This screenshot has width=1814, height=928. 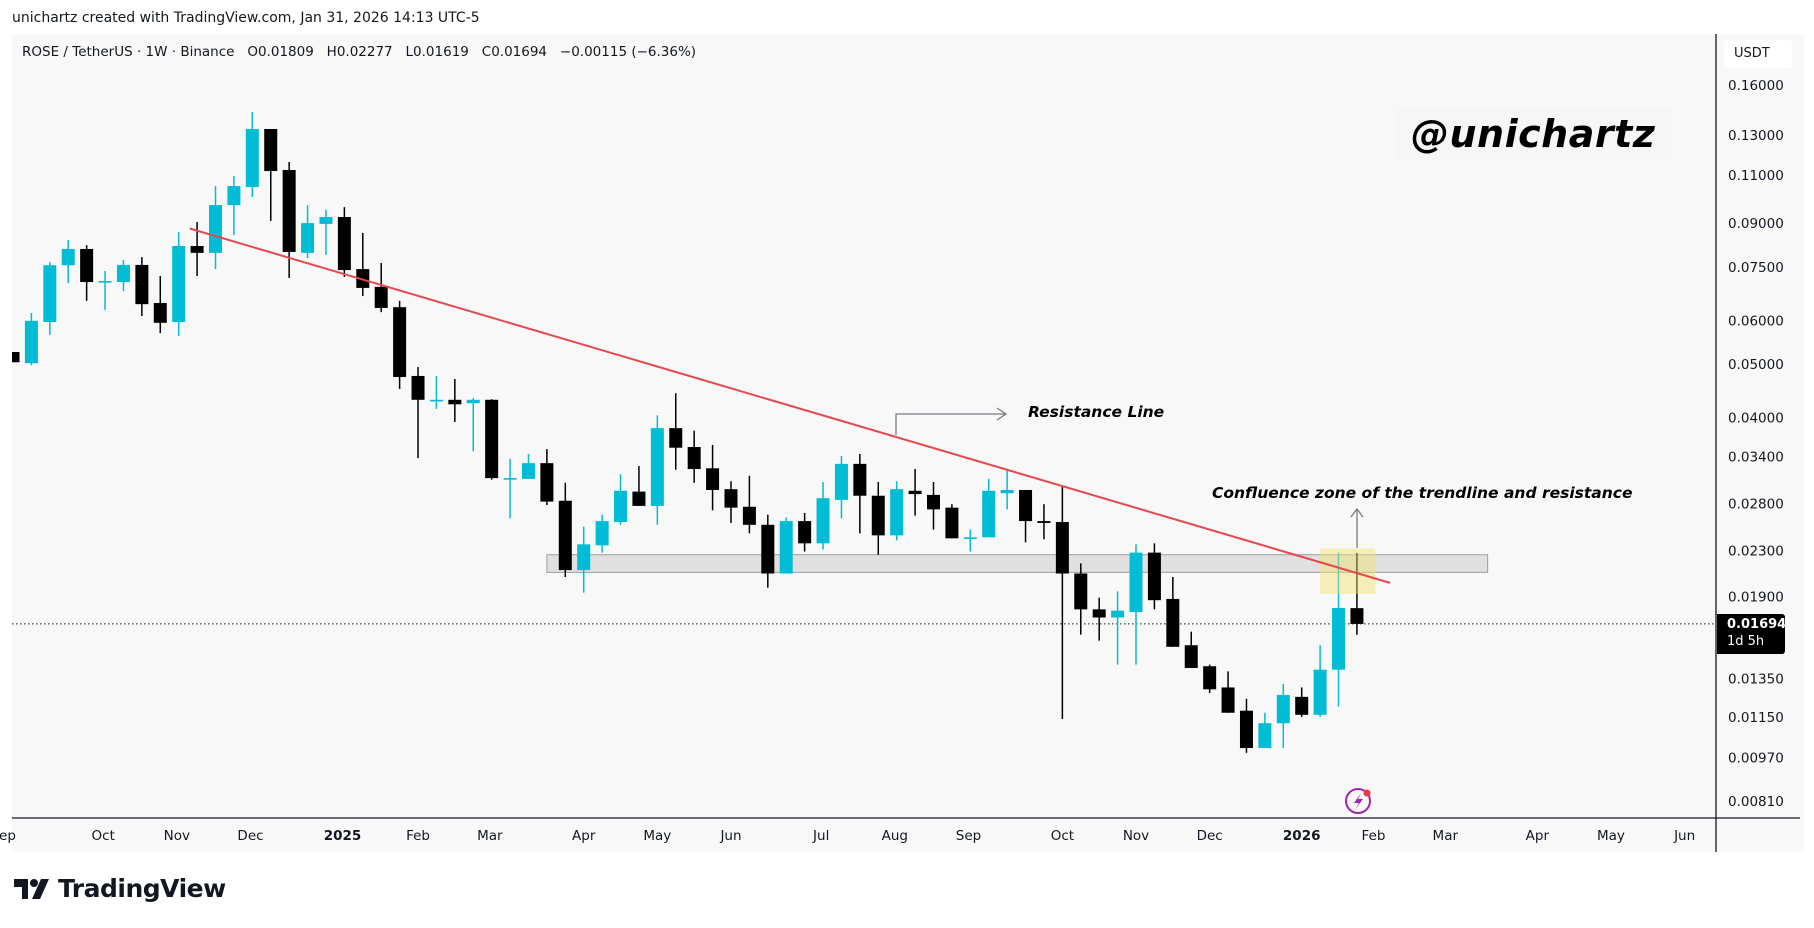 What do you see at coordinates (1357, 512) in the screenshot?
I see `confluence-arrow-head` at bounding box center [1357, 512].